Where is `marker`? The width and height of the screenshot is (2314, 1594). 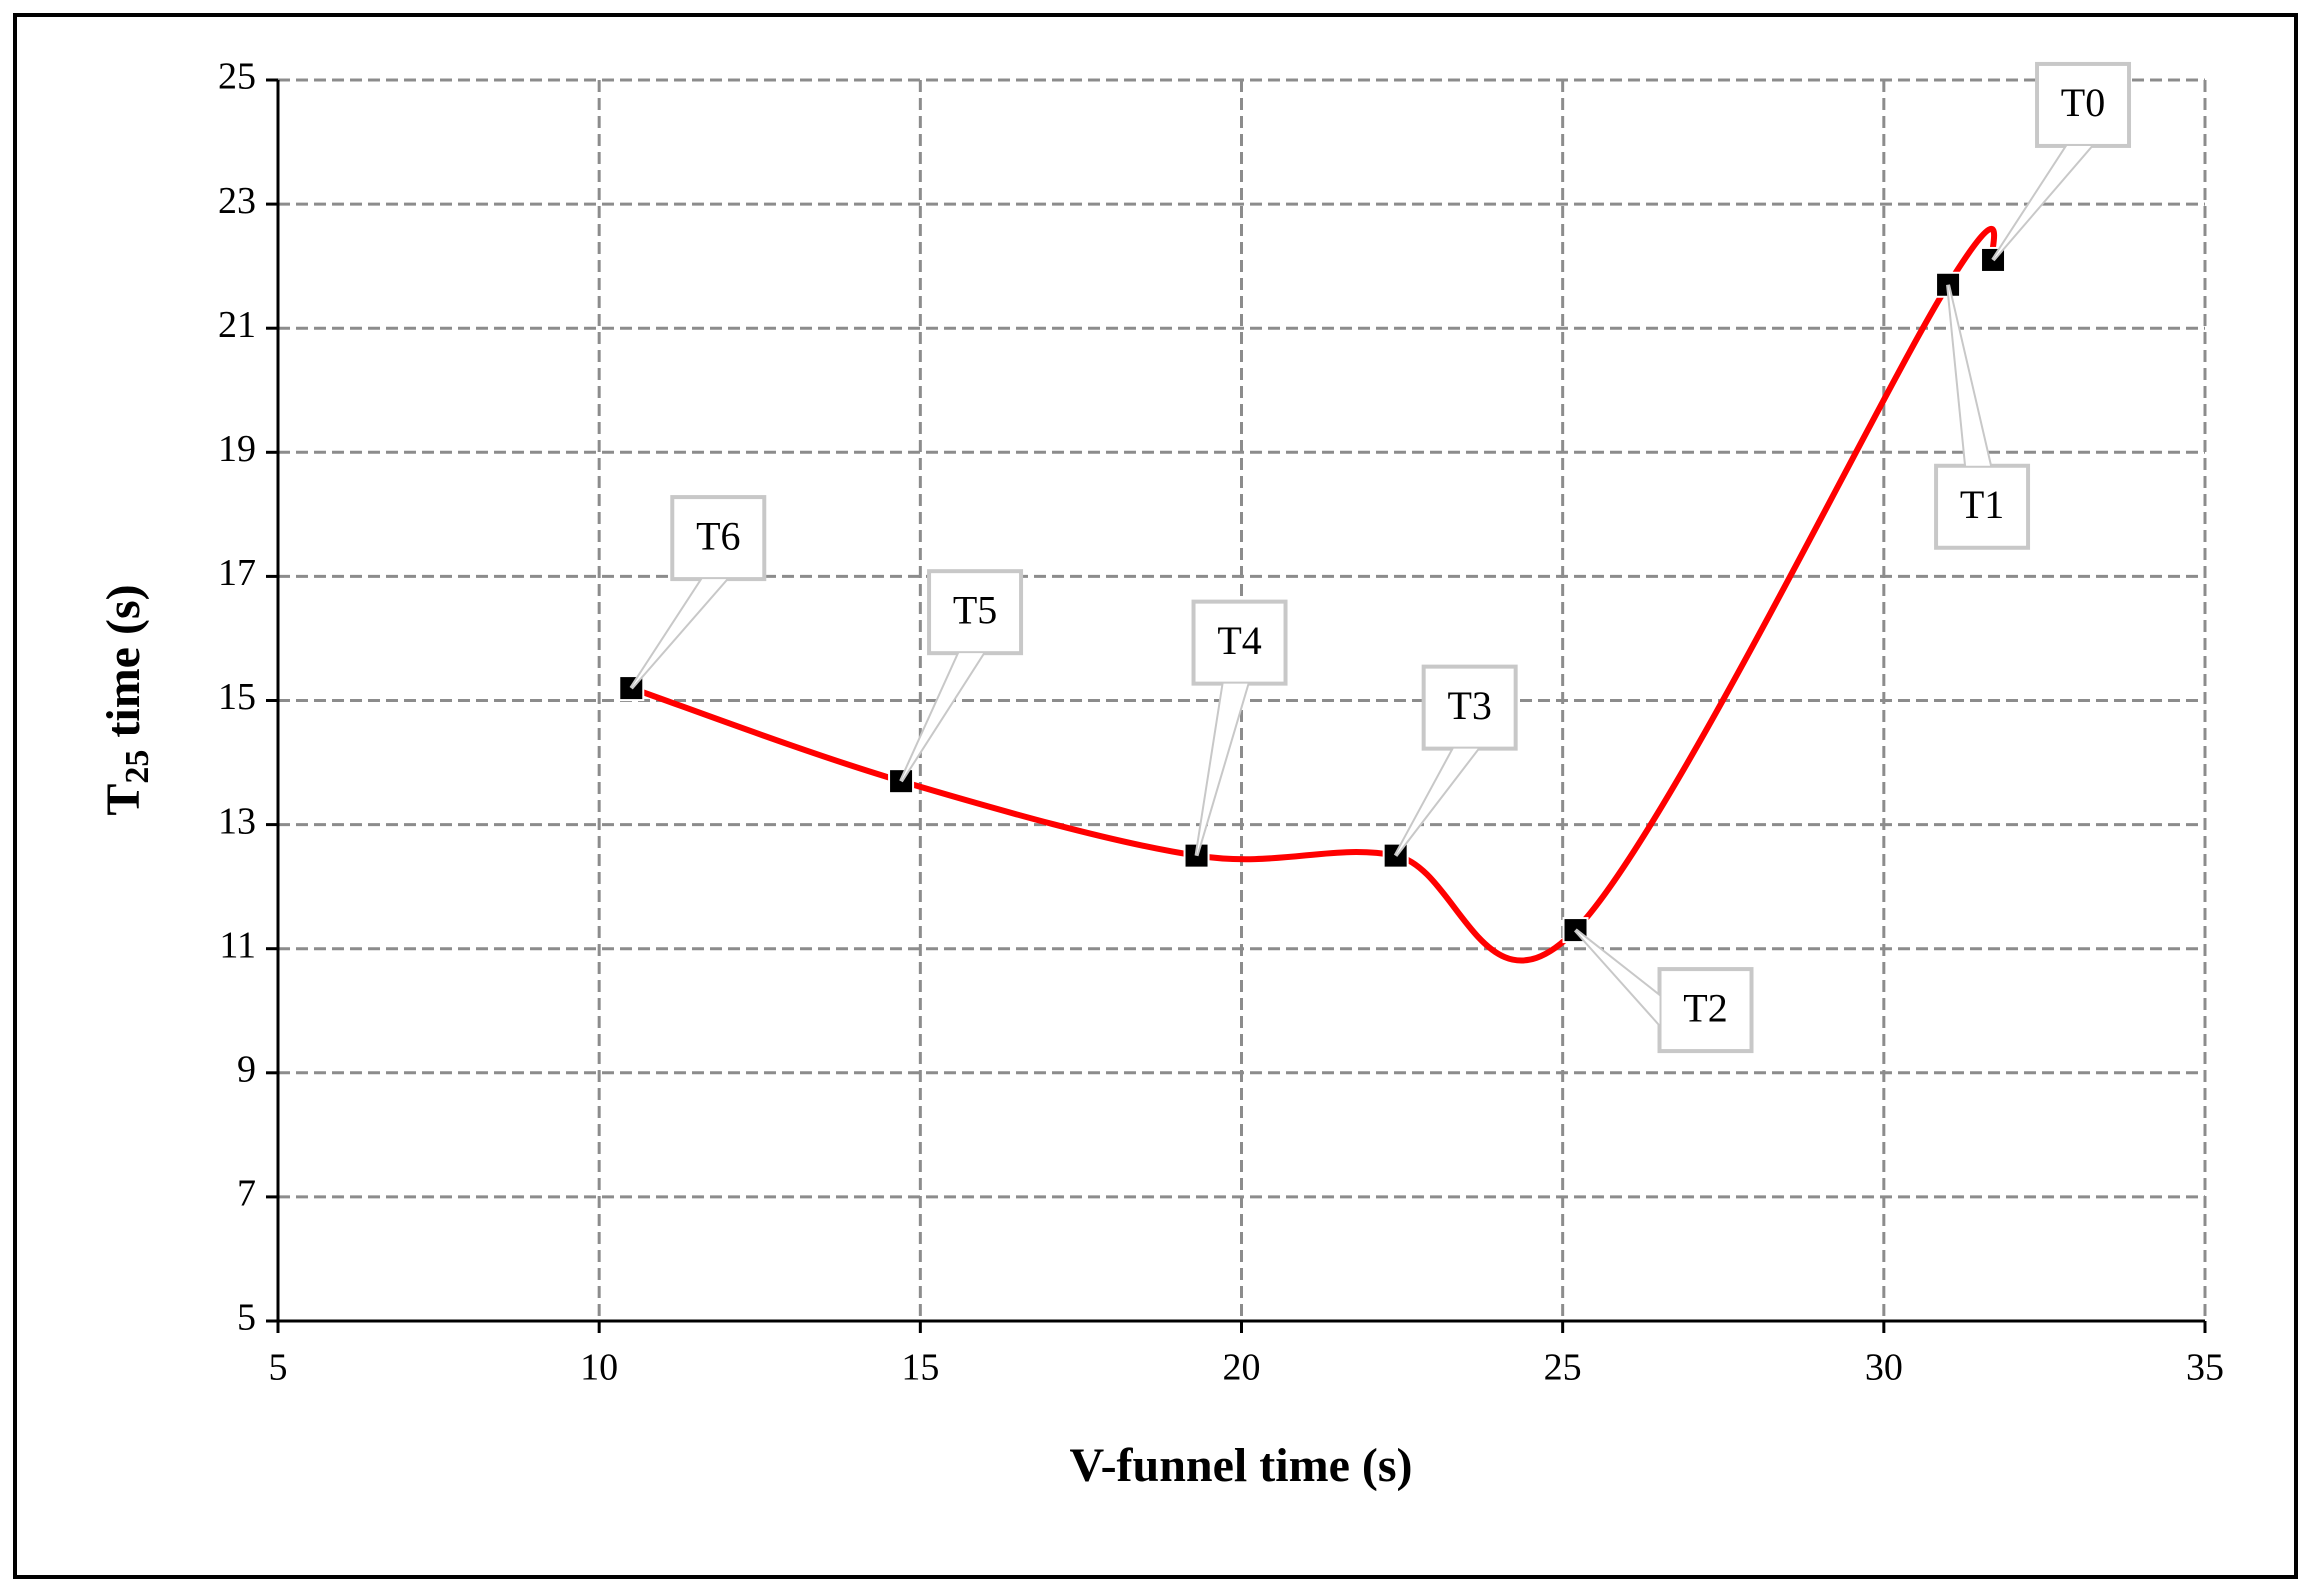
marker is located at coordinates (1575, 930).